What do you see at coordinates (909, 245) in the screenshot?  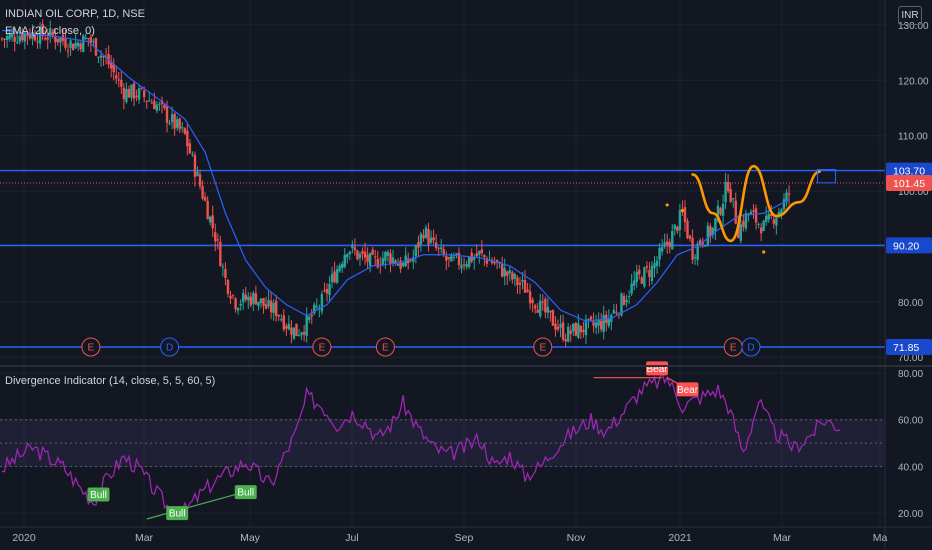 I see `level-price-tag` at bounding box center [909, 245].